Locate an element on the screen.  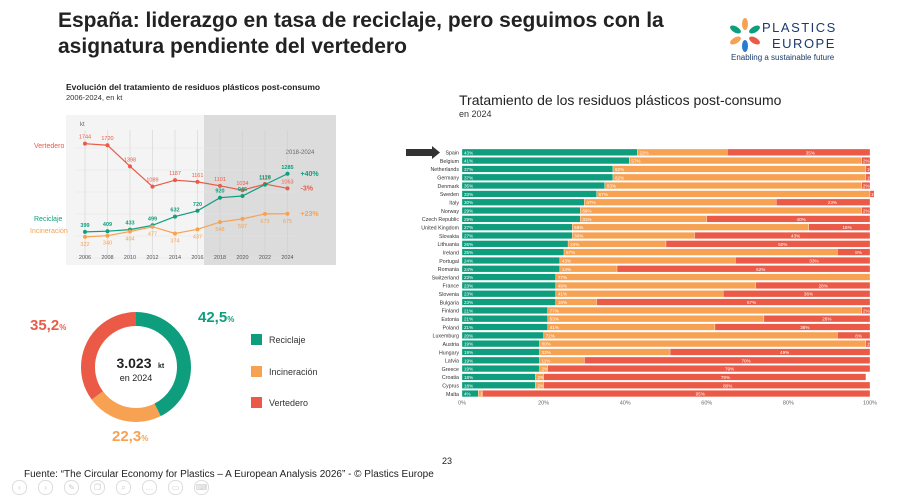
data-label: 1063 is located at coordinates (287, 182).